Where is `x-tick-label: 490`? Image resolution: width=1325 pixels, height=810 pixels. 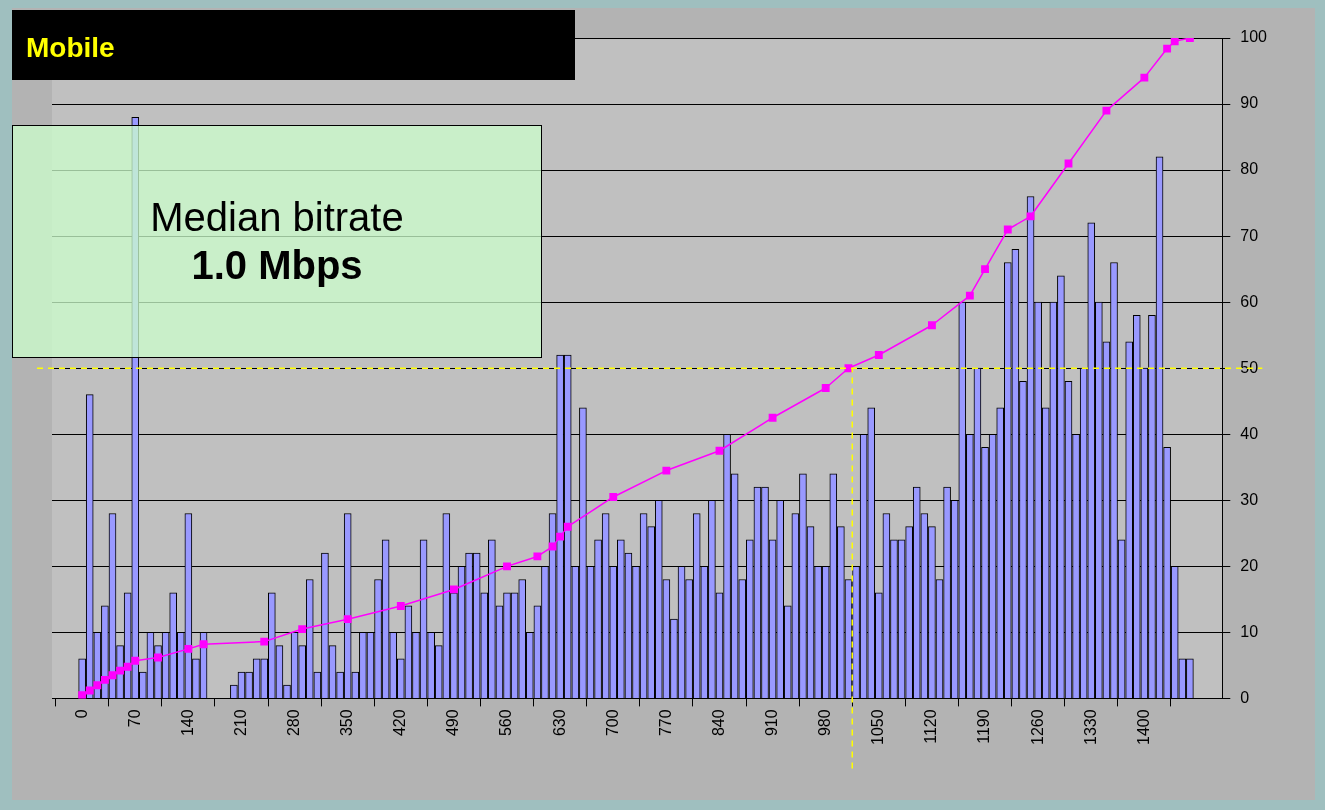 x-tick-label: 490 is located at coordinates (453, 723).